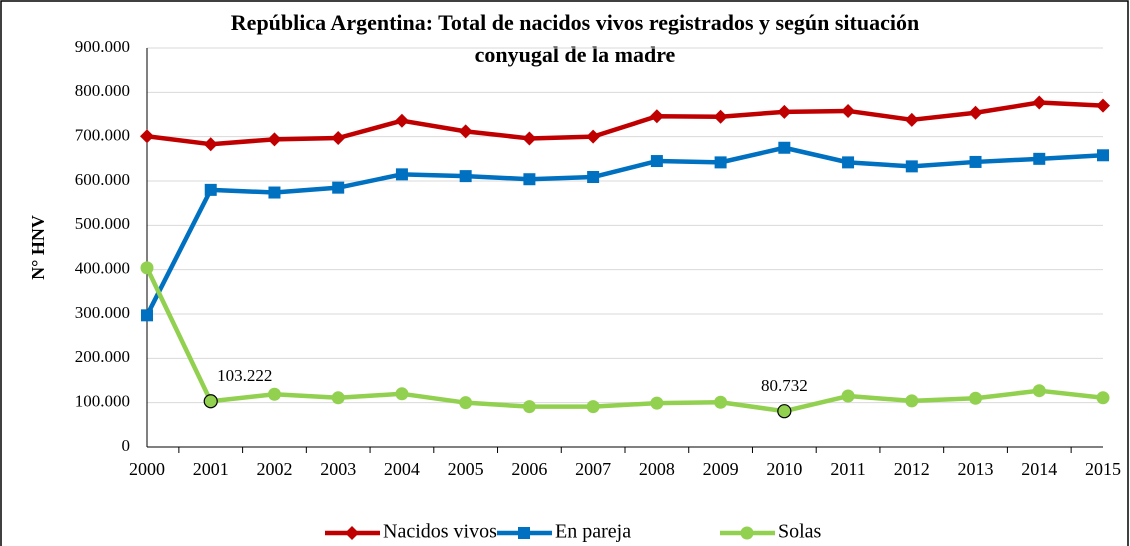  I want to click on x-tick-label: 2006, so click(529, 469).